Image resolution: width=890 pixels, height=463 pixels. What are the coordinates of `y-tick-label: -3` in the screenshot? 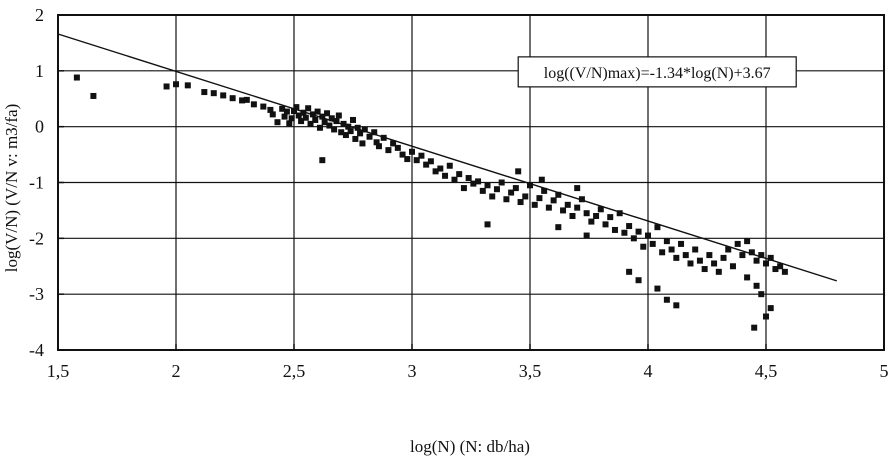 It's located at (36, 294).